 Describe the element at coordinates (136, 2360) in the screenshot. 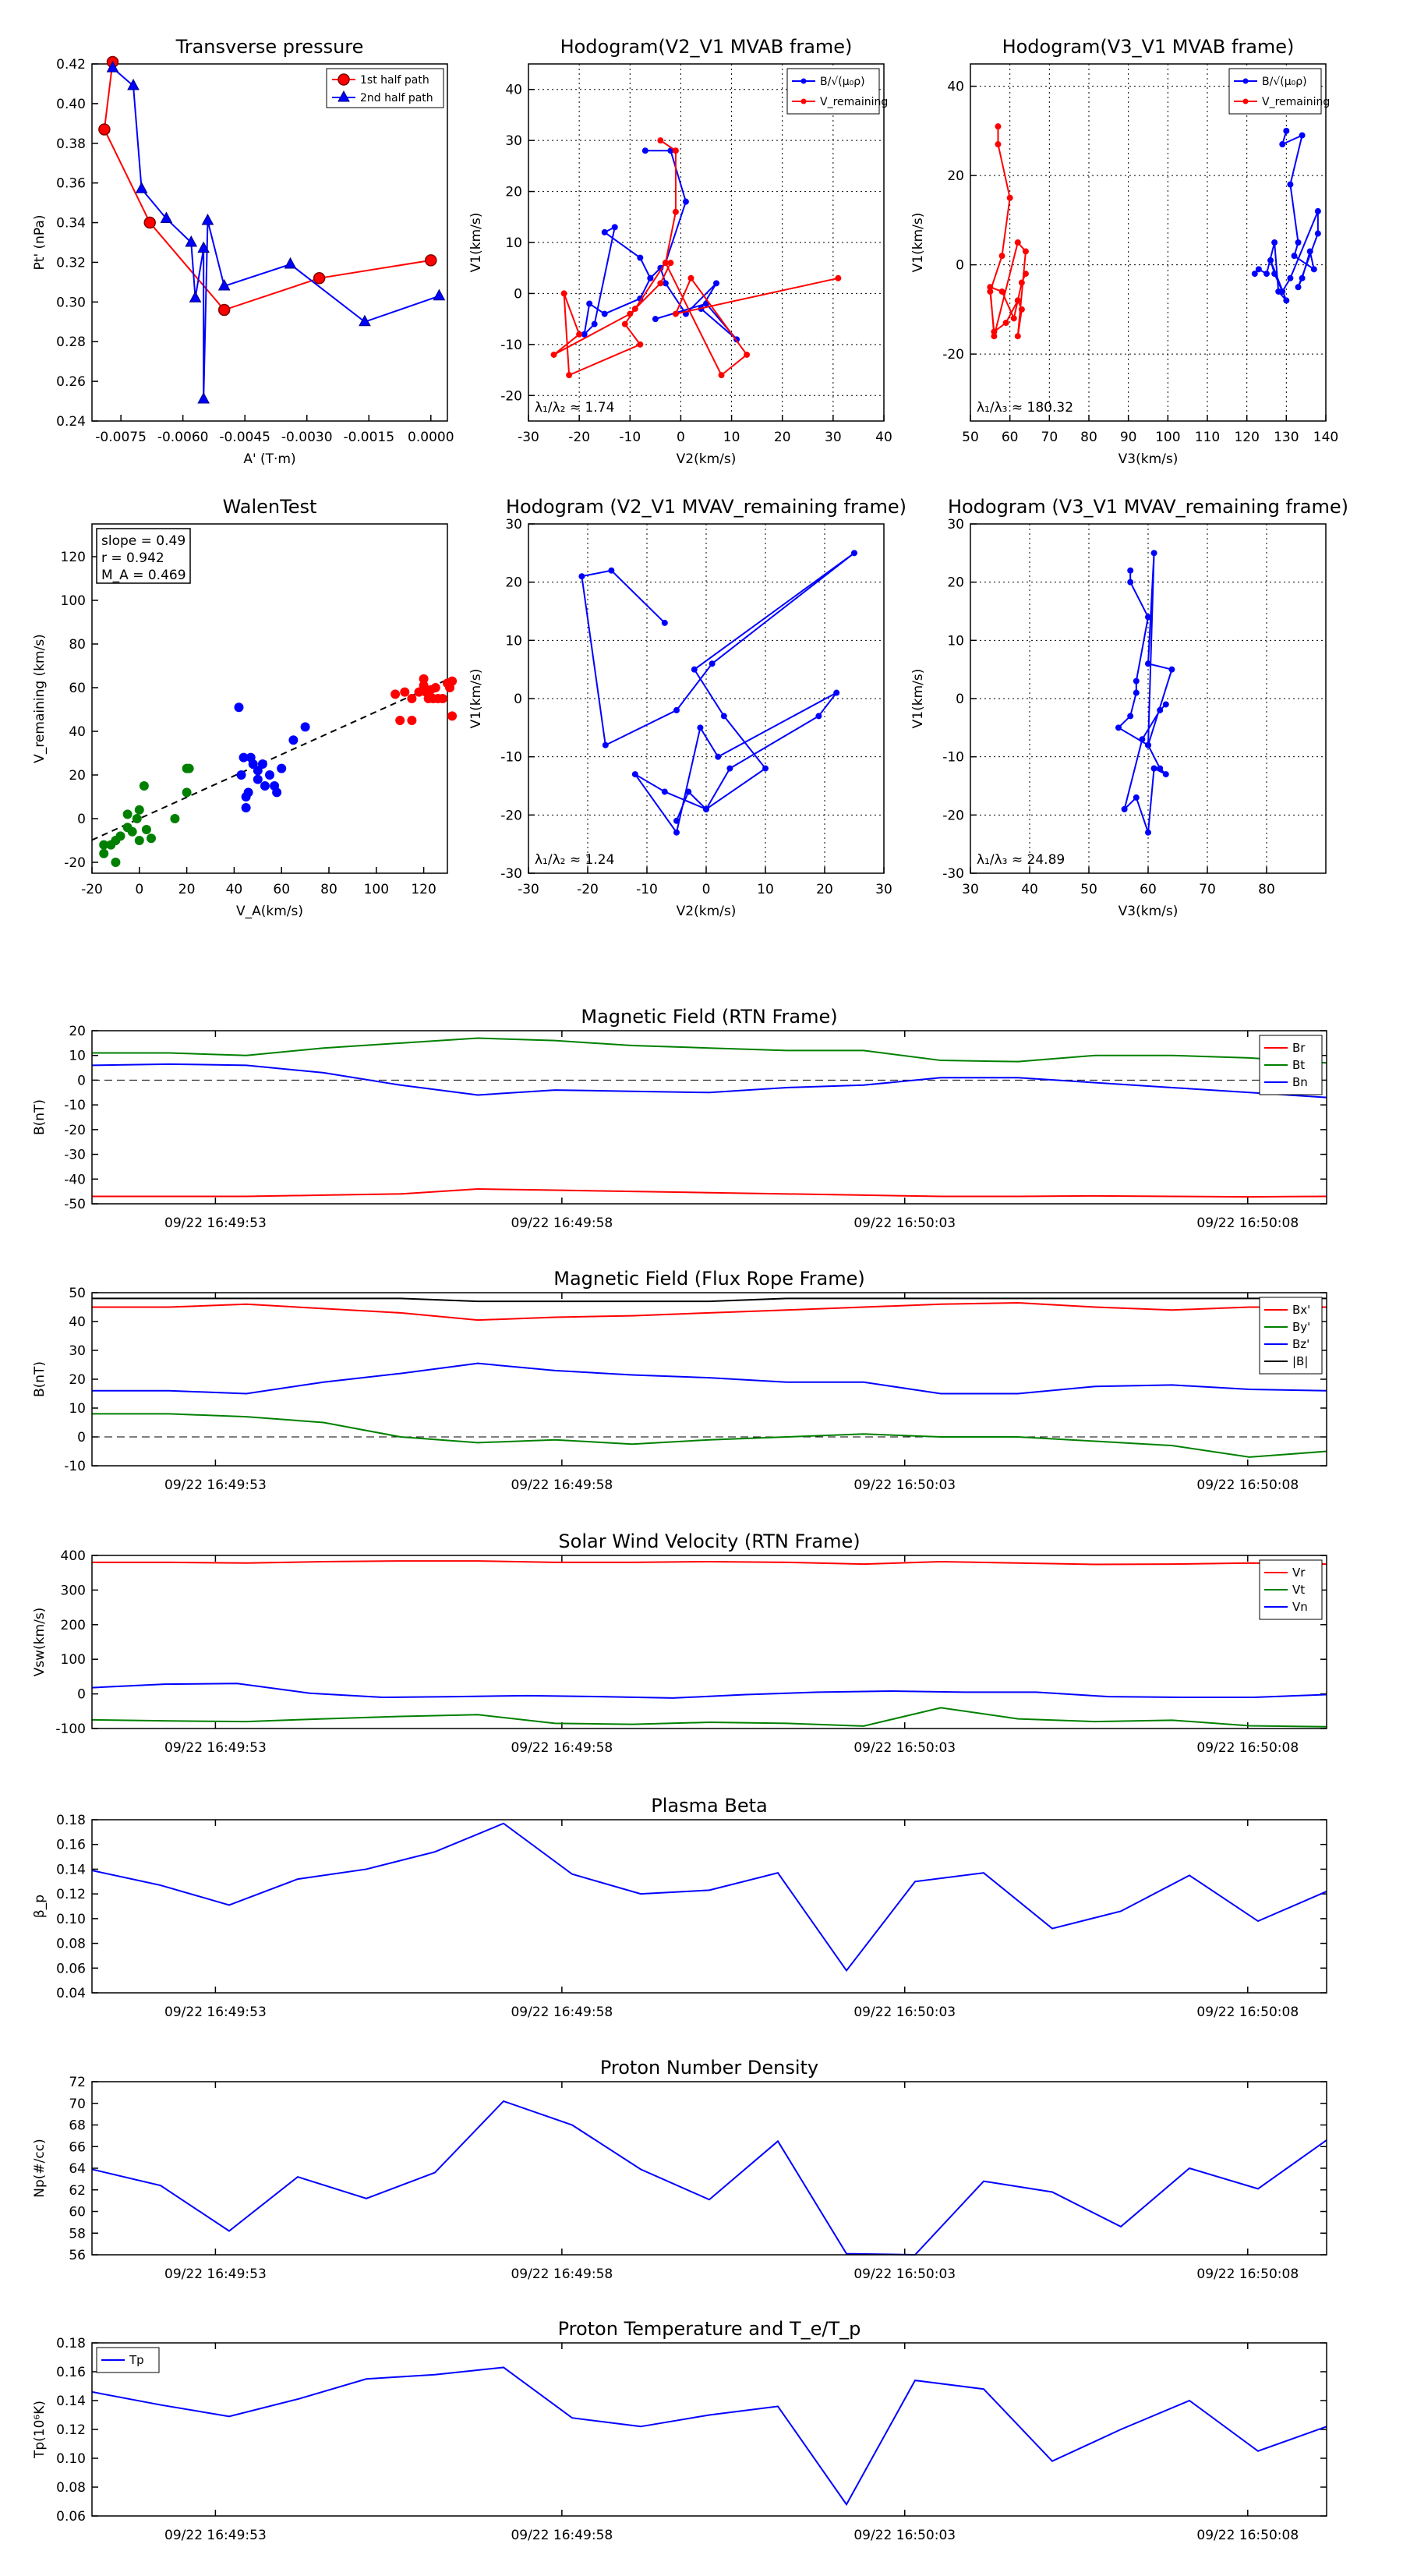

I see `legend-label: Tp` at that location.